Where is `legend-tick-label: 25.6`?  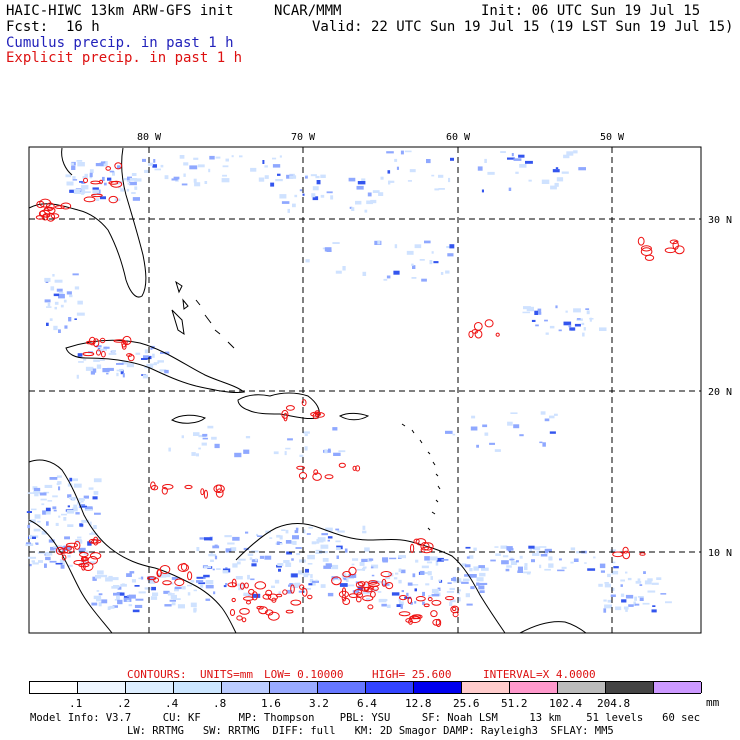 legend-tick-label: 25.6 is located at coordinates (466, 703).